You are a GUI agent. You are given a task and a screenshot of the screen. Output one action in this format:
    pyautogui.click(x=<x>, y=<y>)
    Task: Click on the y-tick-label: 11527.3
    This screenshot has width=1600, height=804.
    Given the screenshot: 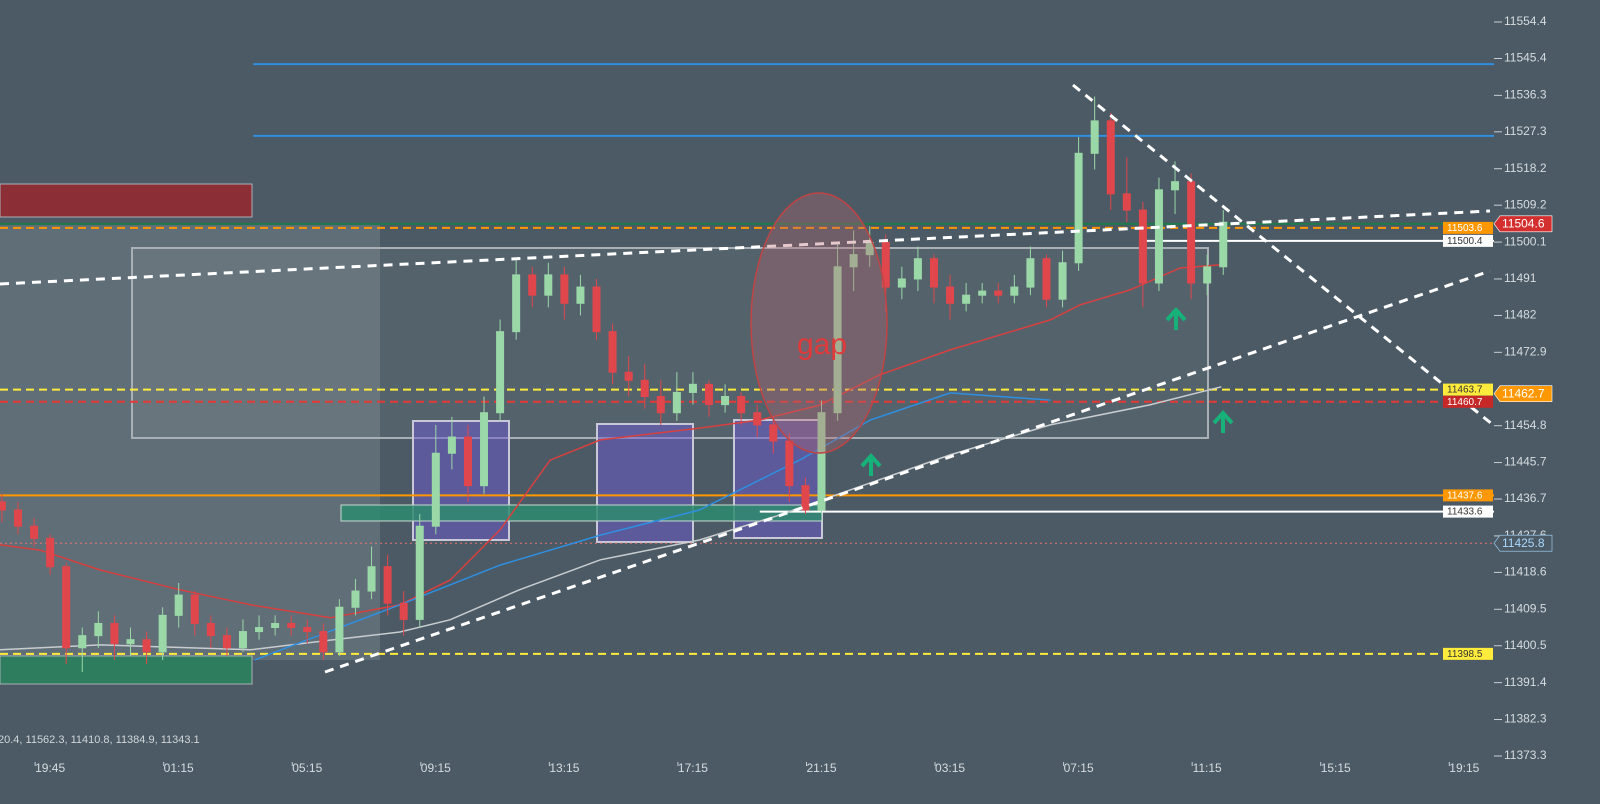 What is the action you would take?
    pyautogui.click(x=1525, y=131)
    